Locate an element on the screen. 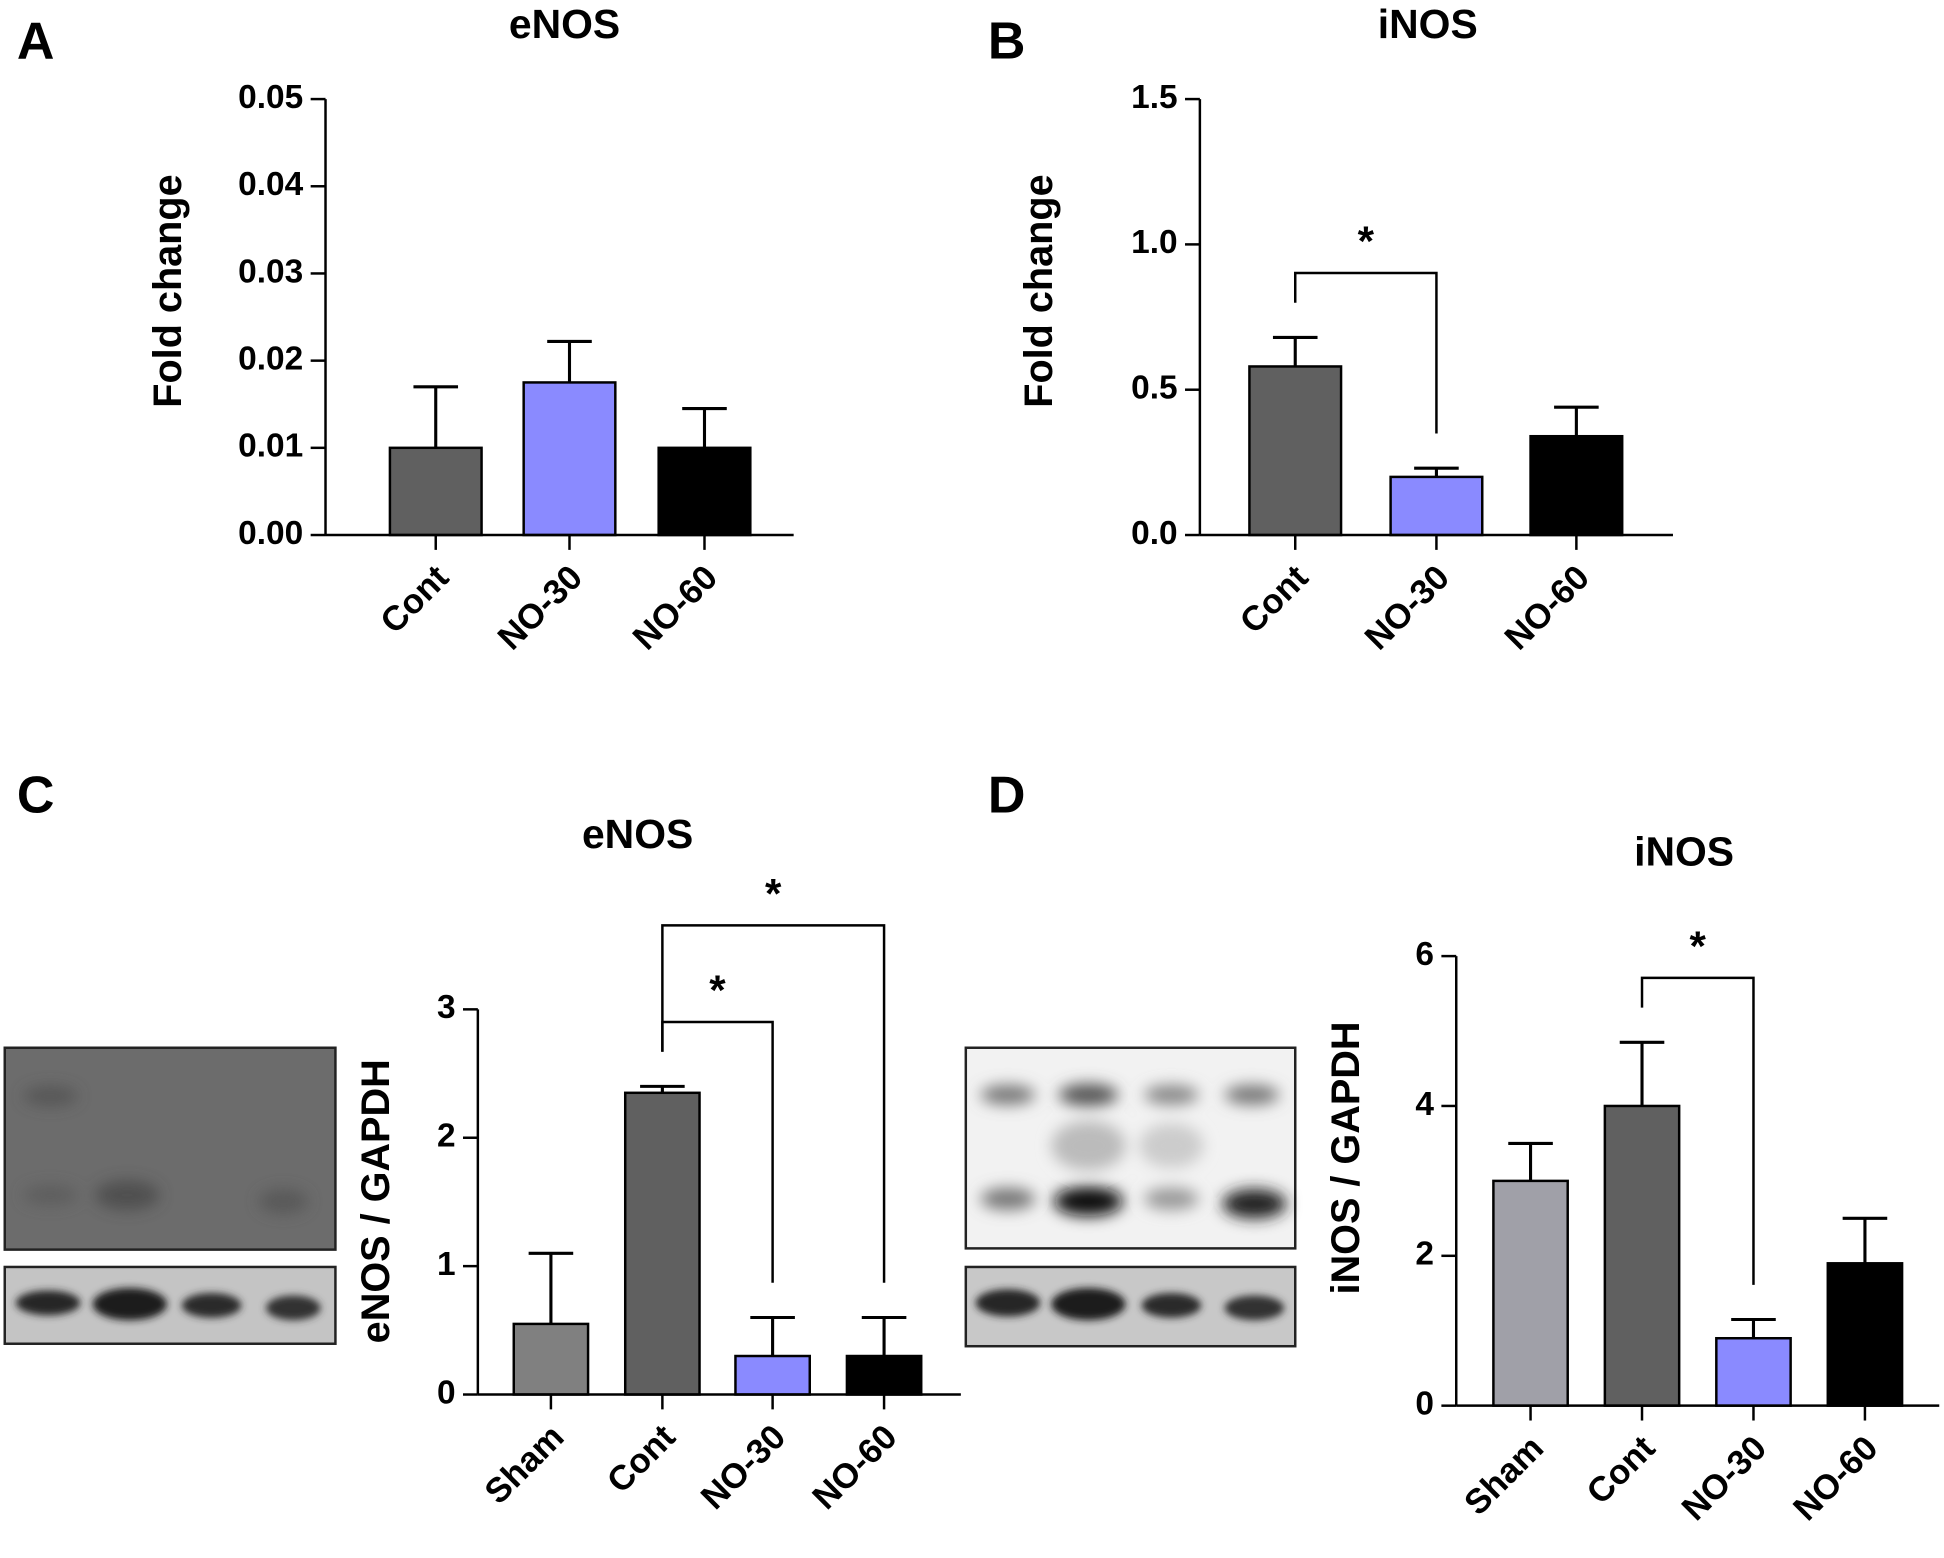 Image resolution: width=1944 pixels, height=1558 pixels. y-tick-label: 0.05 is located at coordinates (270, 97).